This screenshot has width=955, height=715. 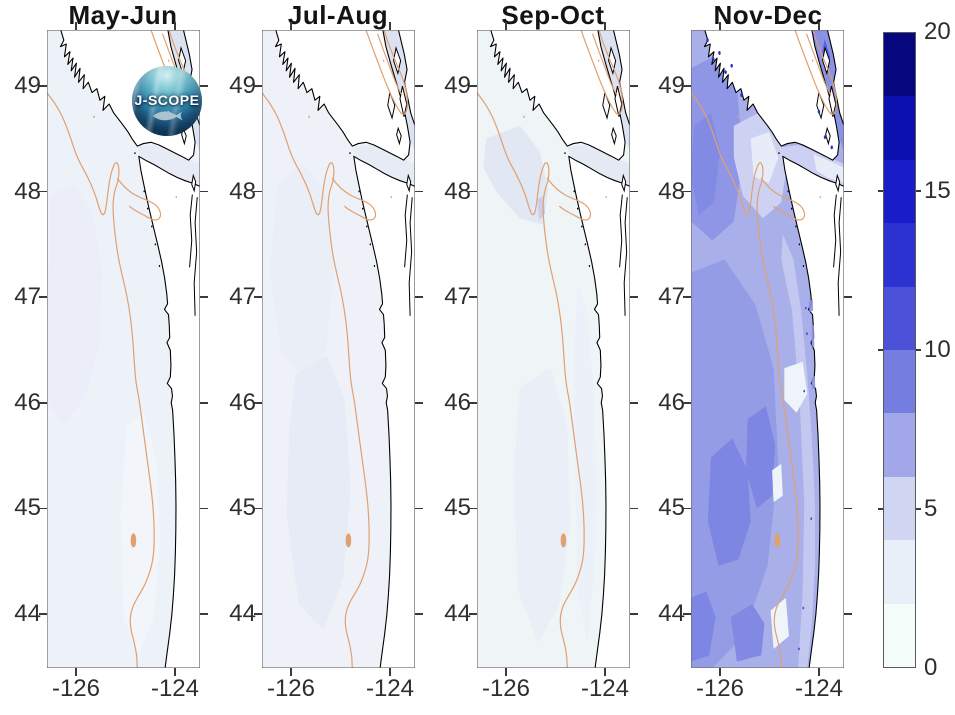 I want to click on logo-light-rays, so click(x=167, y=101).